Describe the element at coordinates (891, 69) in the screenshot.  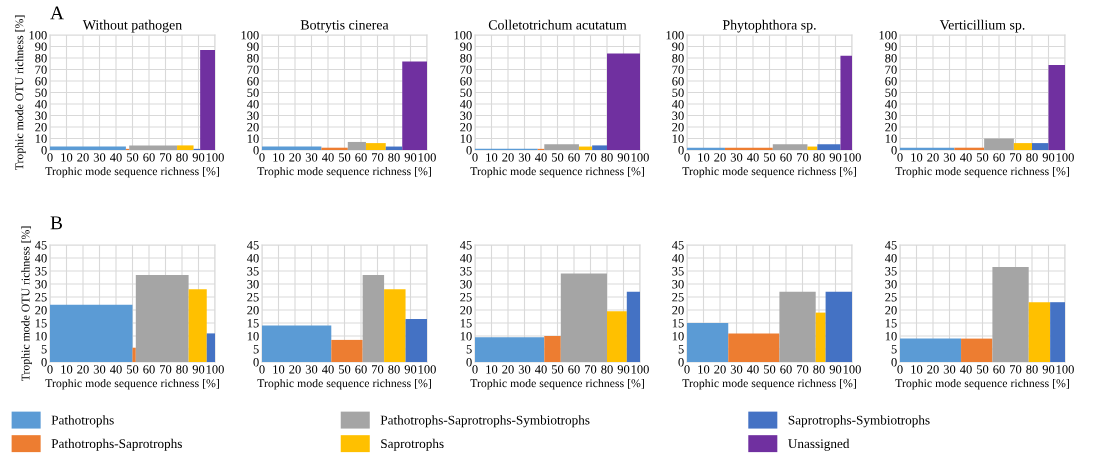
I see `y-tick-label: 70` at that location.